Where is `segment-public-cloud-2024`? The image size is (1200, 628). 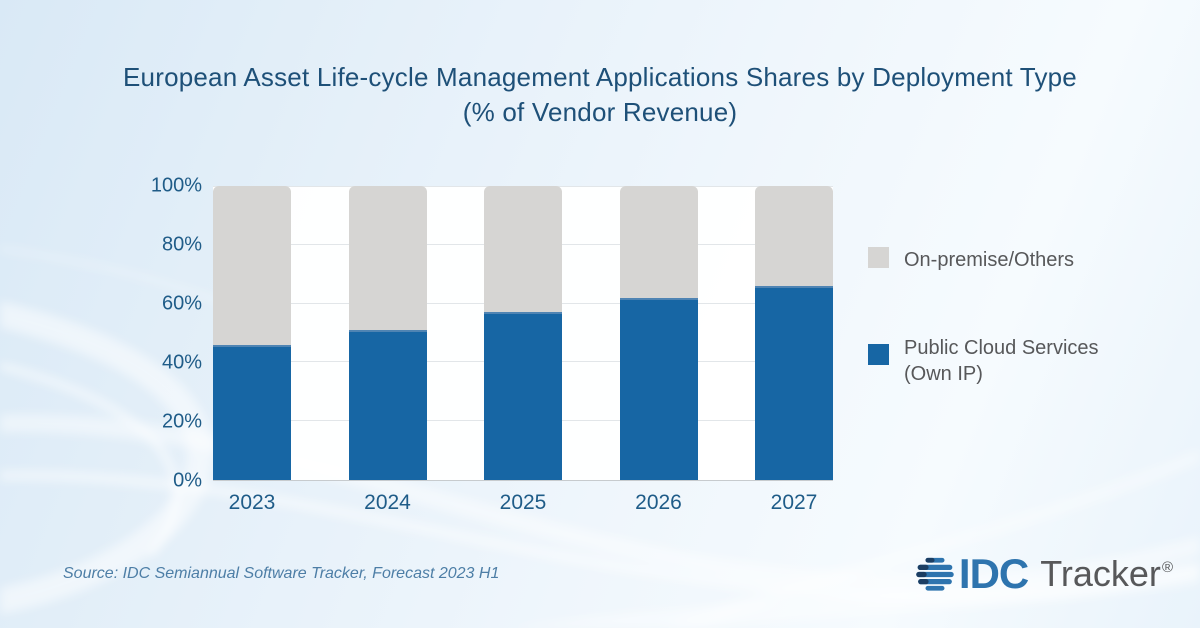
segment-public-cloud-2024 is located at coordinates (387, 405).